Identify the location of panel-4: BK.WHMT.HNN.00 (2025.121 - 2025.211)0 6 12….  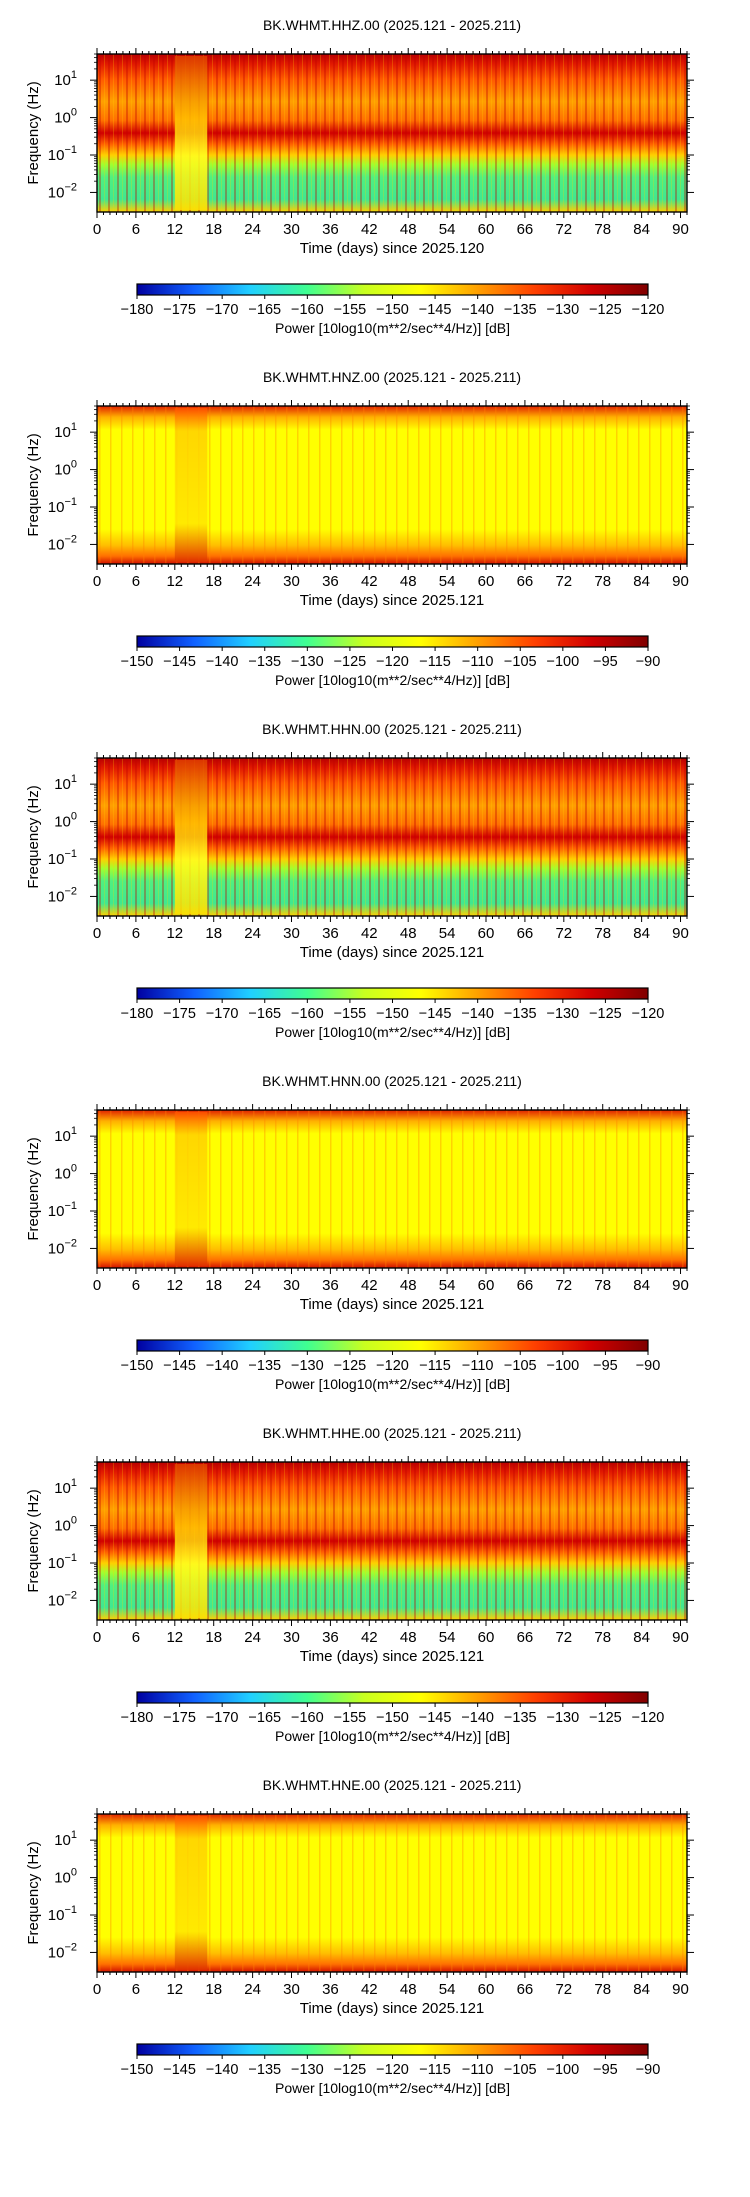
(359, 1232).